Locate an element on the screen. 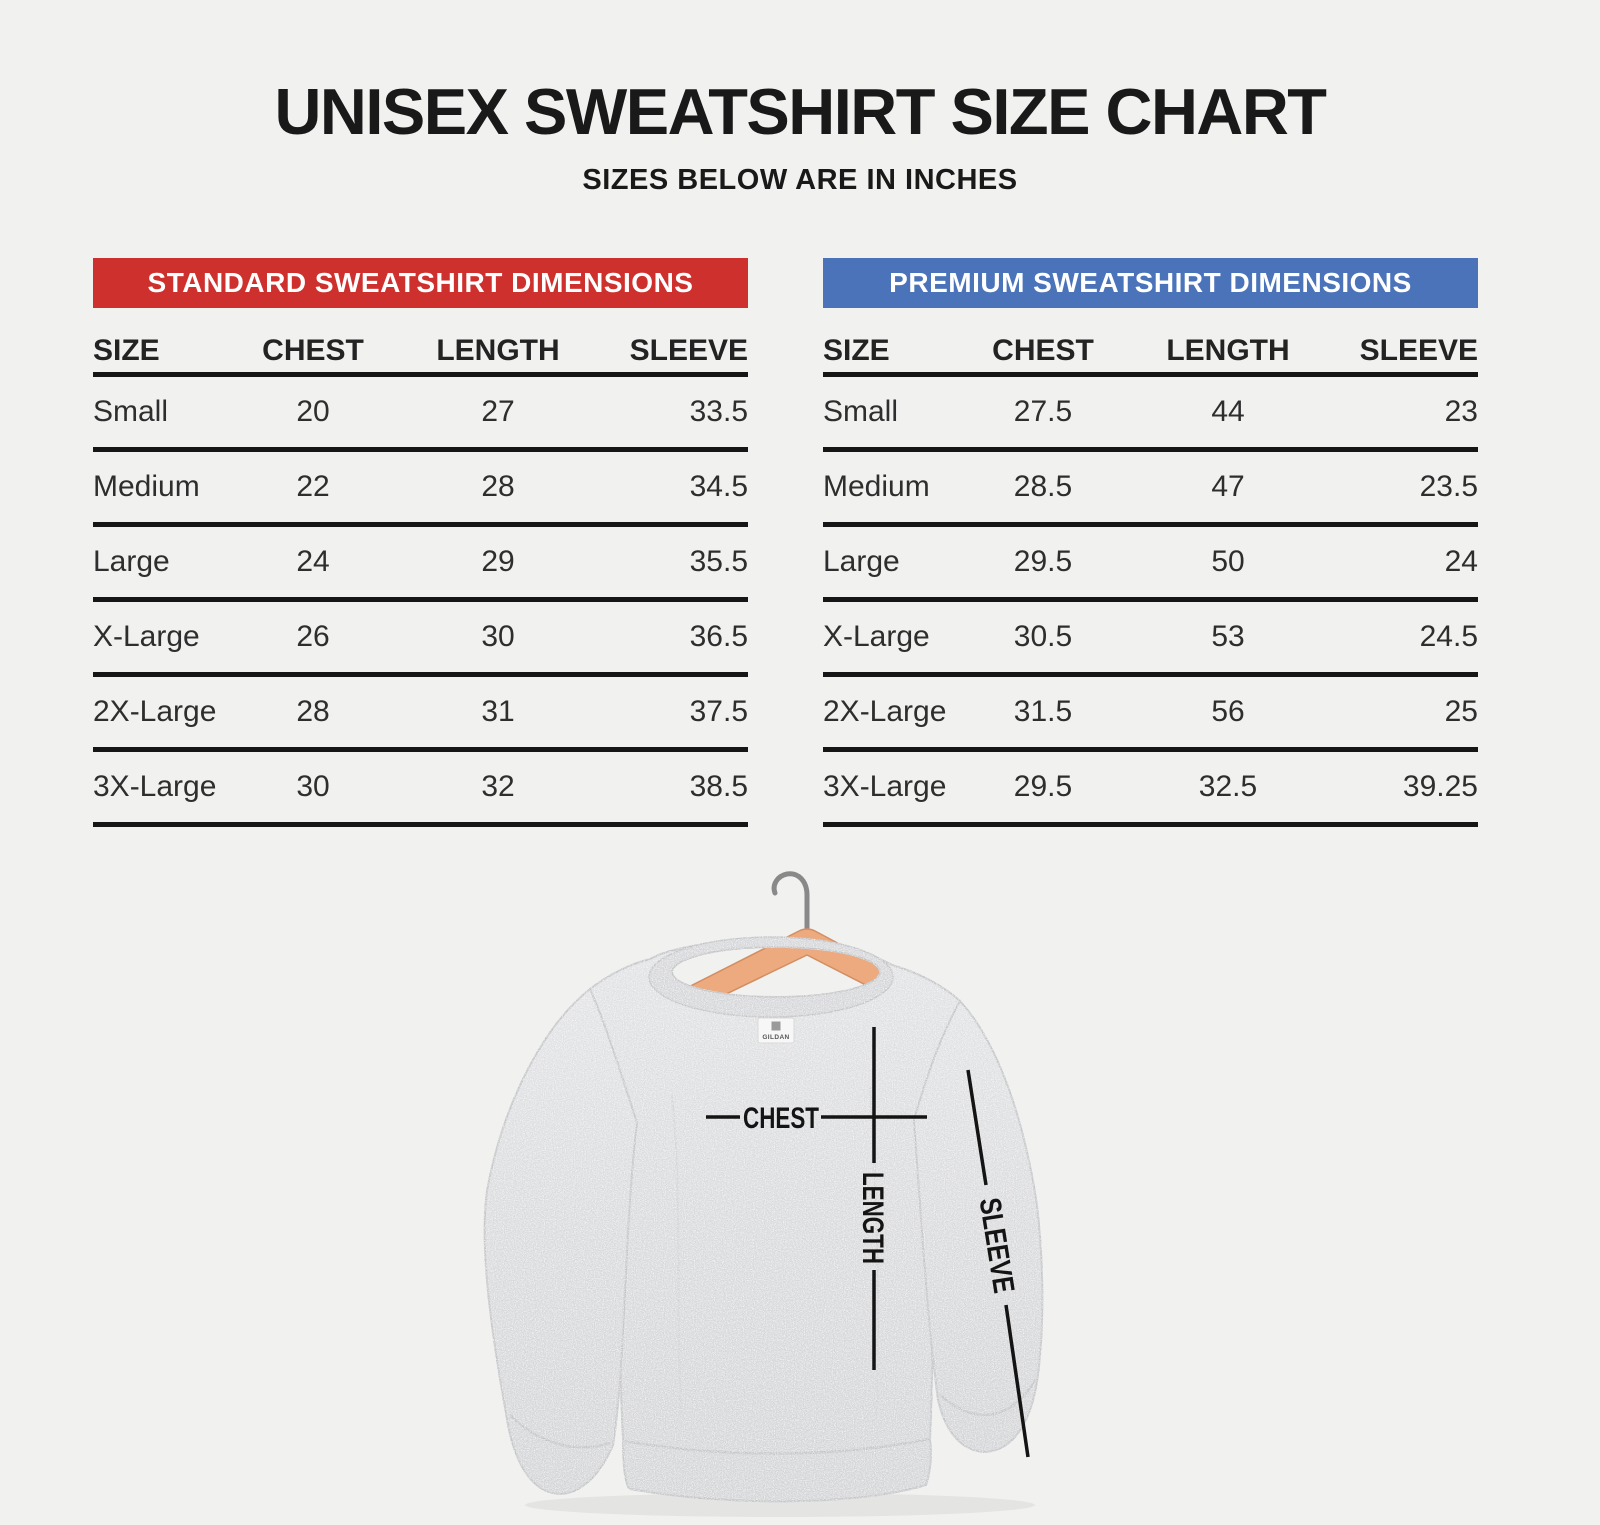 This screenshot has width=1600, height=1525. standard-table-header-band: STANDARD SWEATSHIRT DIMENSIONS is located at coordinates (420, 283).